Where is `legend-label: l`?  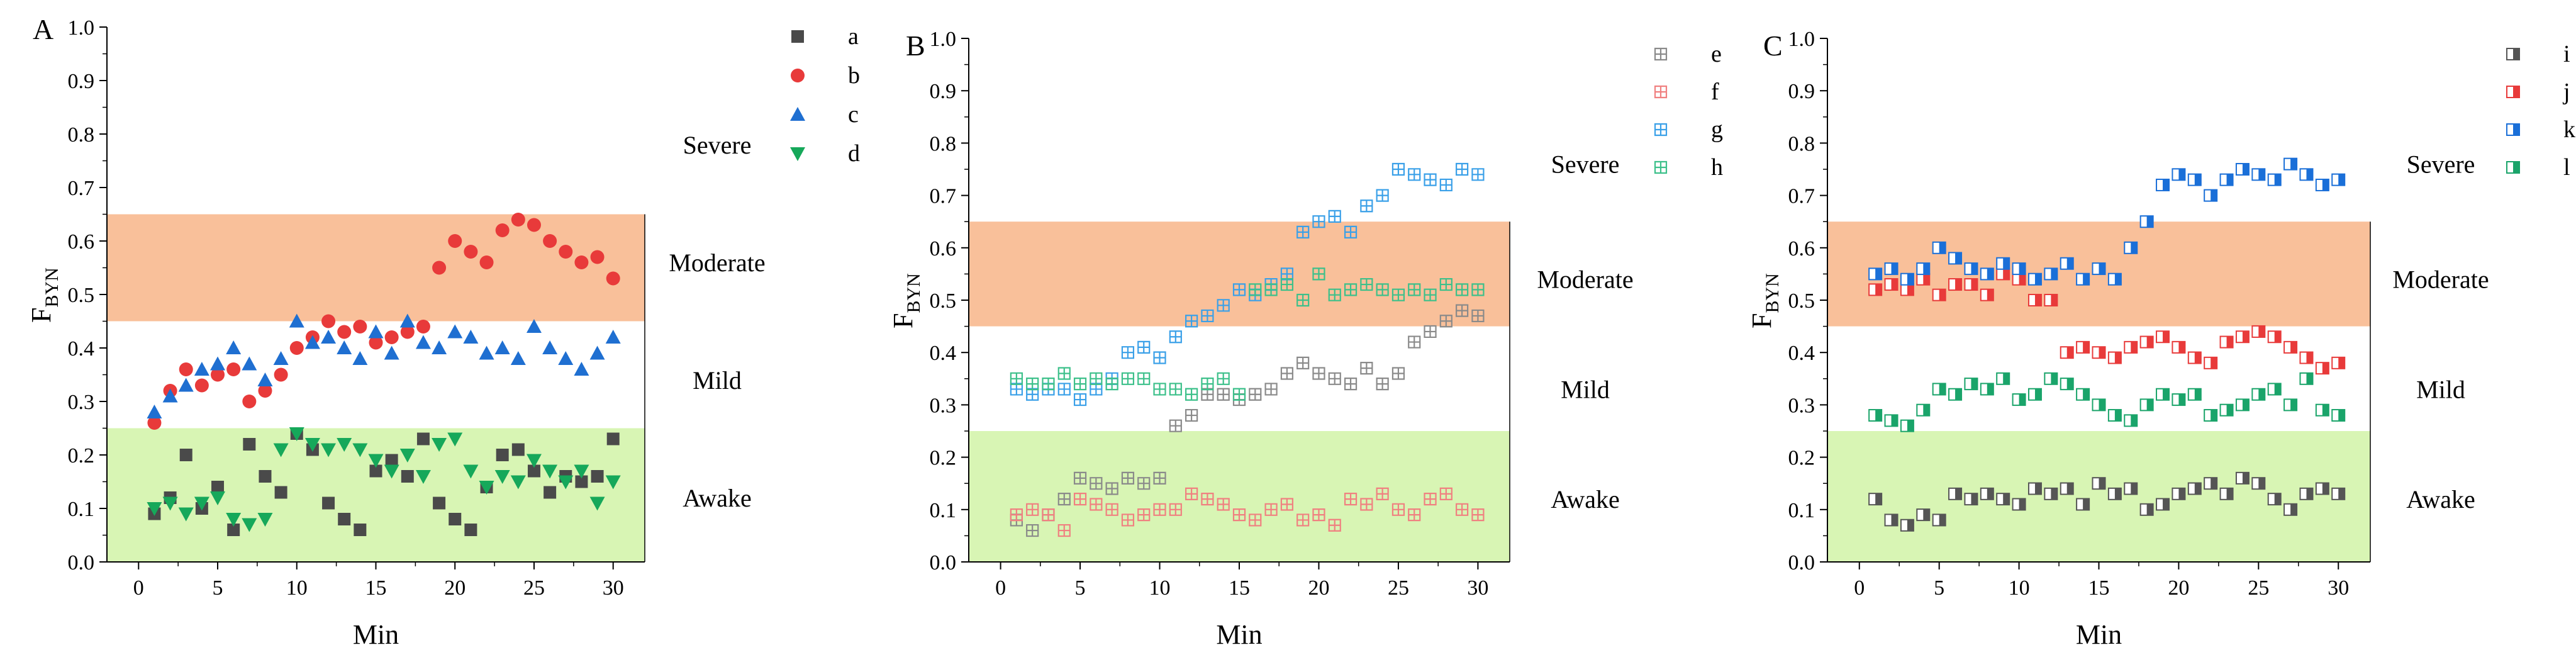
legend-label: l is located at coordinates (2566, 168).